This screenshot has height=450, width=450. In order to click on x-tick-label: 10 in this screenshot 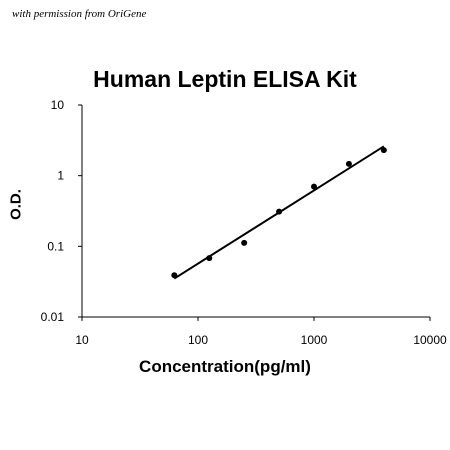, I will do `click(82, 340)`.